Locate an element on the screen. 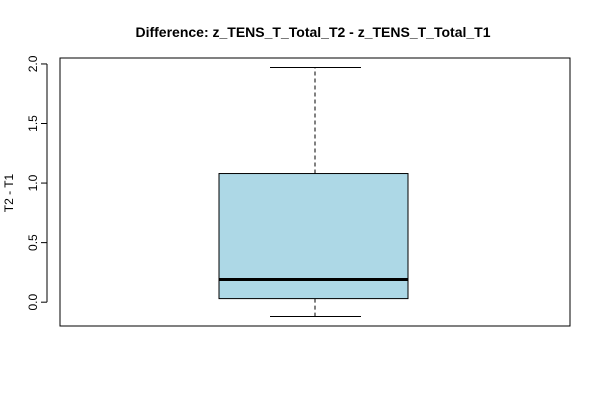 The height and width of the screenshot is (400, 600). y-axis-label: T2 - T1 is located at coordinates (9, 192).